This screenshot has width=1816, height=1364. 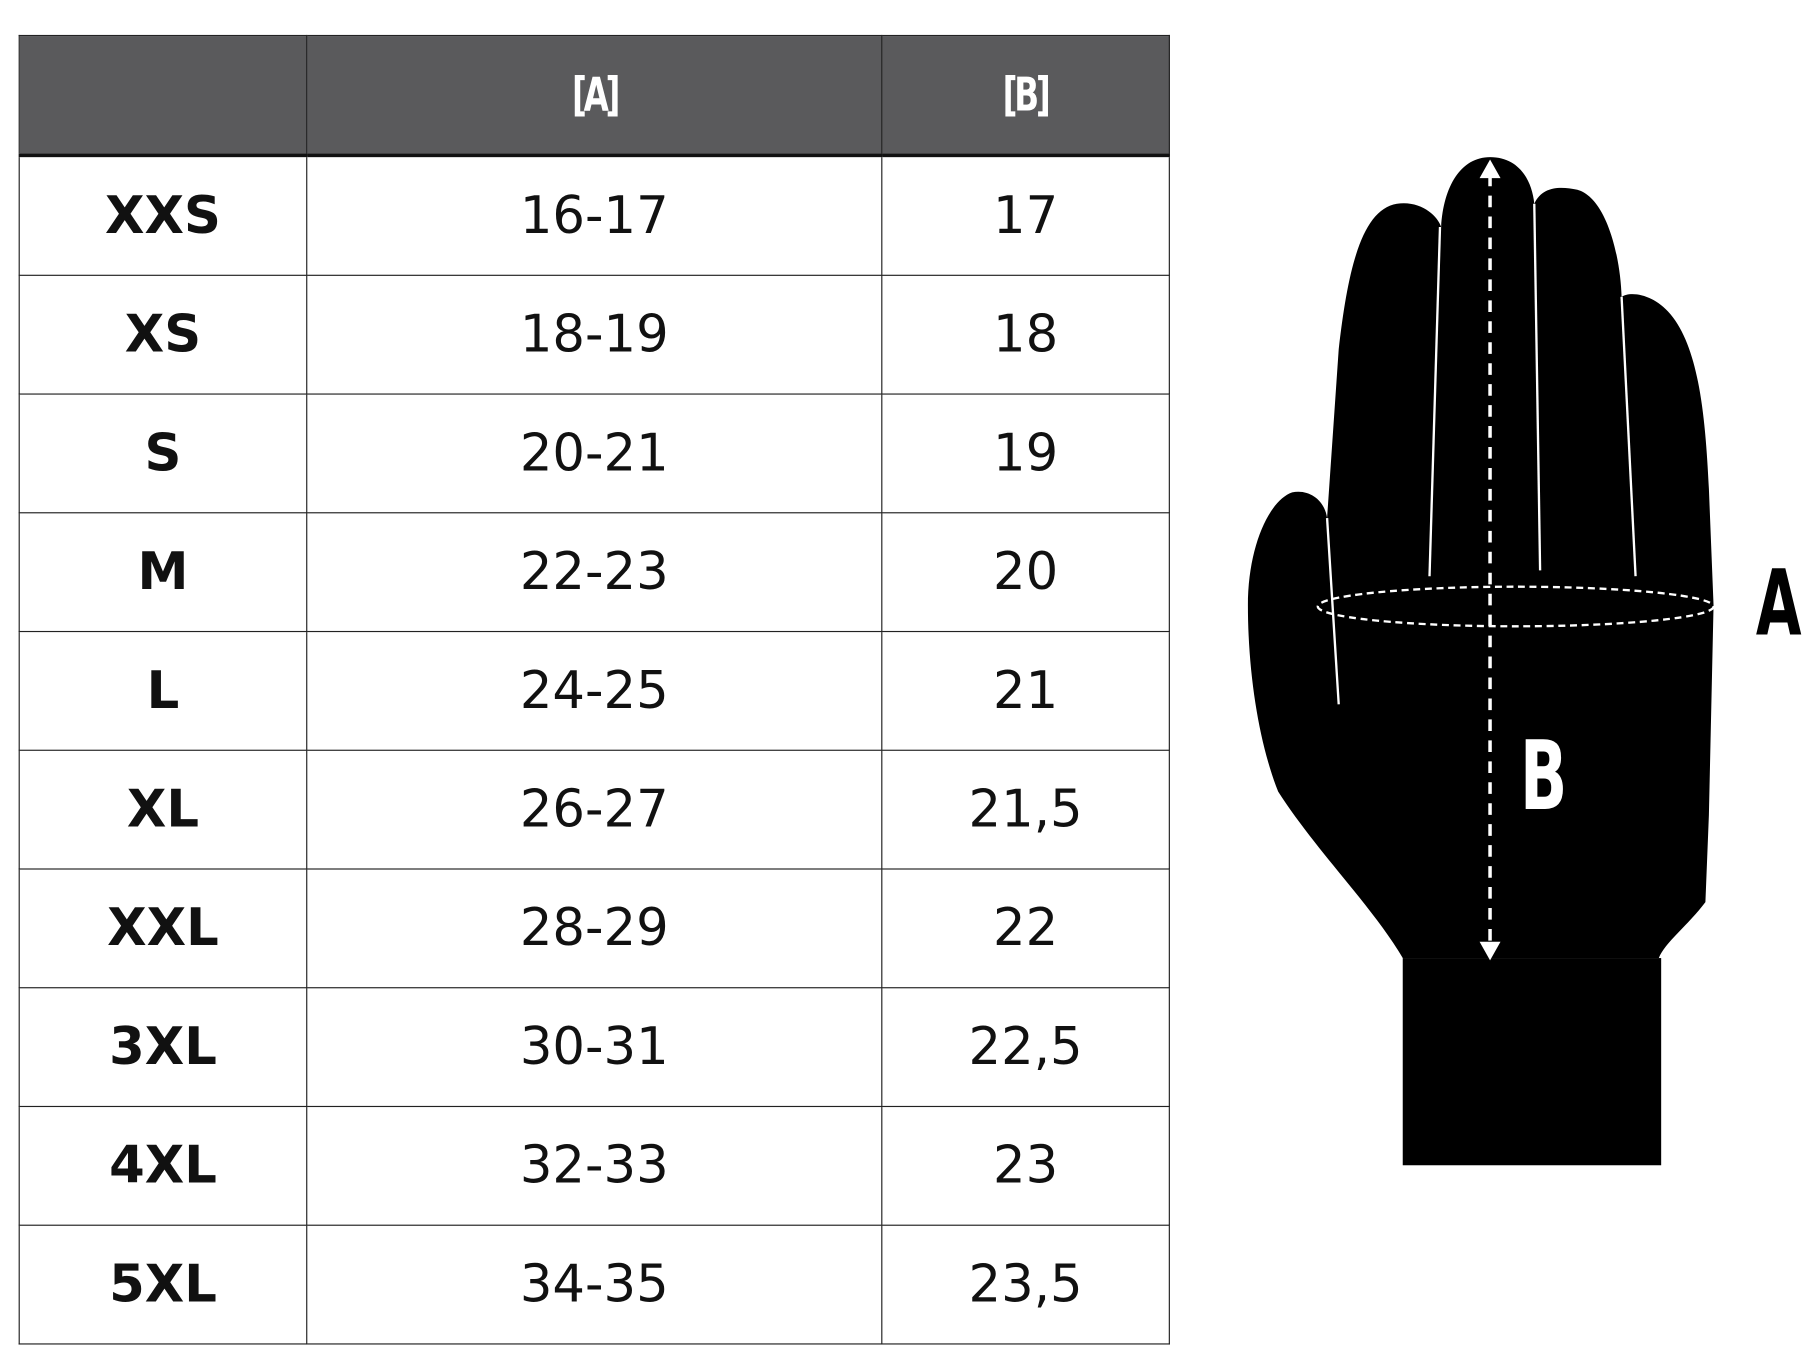 What do you see at coordinates (163, 928) in the screenshot?
I see `size-label: XXL` at bounding box center [163, 928].